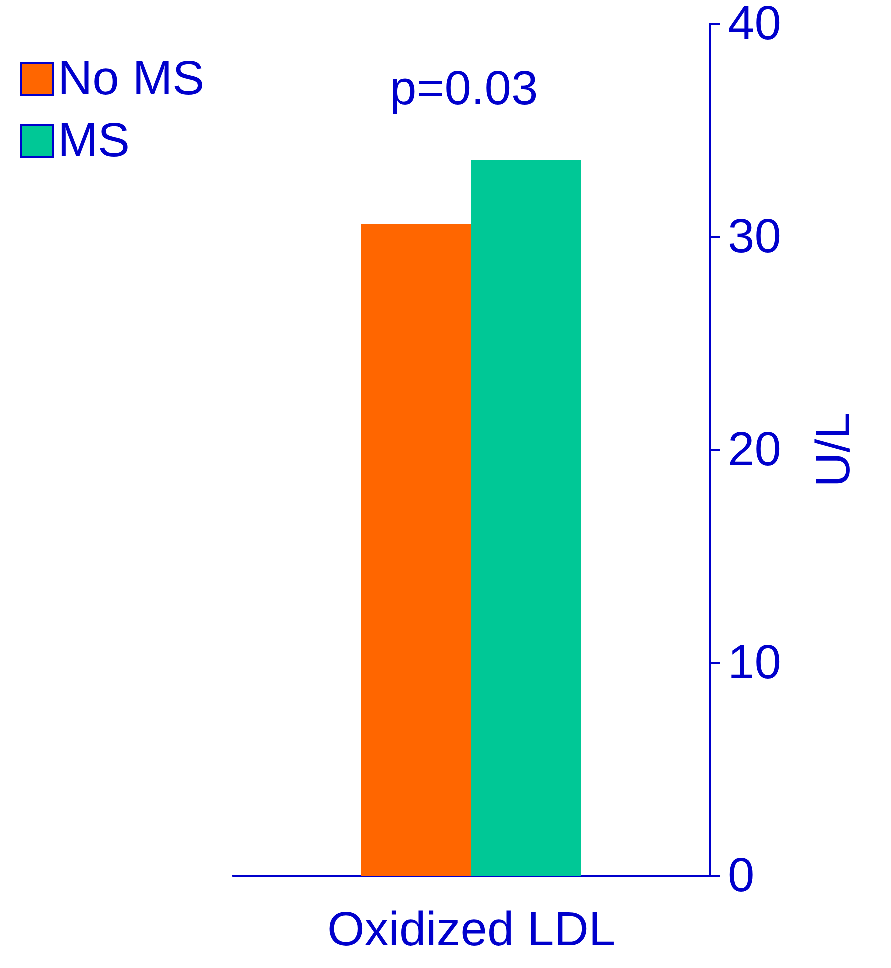 The image size is (891, 968). I want to click on y-tick-label: 0, so click(741, 876).